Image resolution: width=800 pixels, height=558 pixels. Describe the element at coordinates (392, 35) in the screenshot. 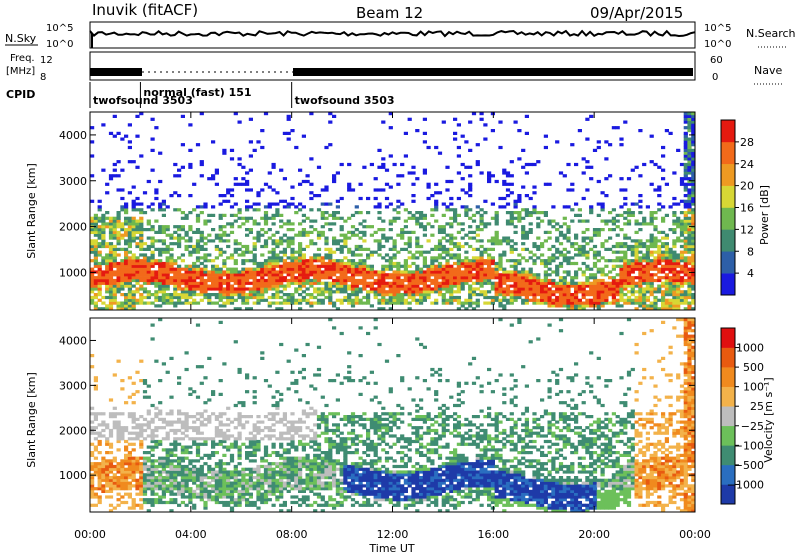

I see `nsky-frame` at that location.